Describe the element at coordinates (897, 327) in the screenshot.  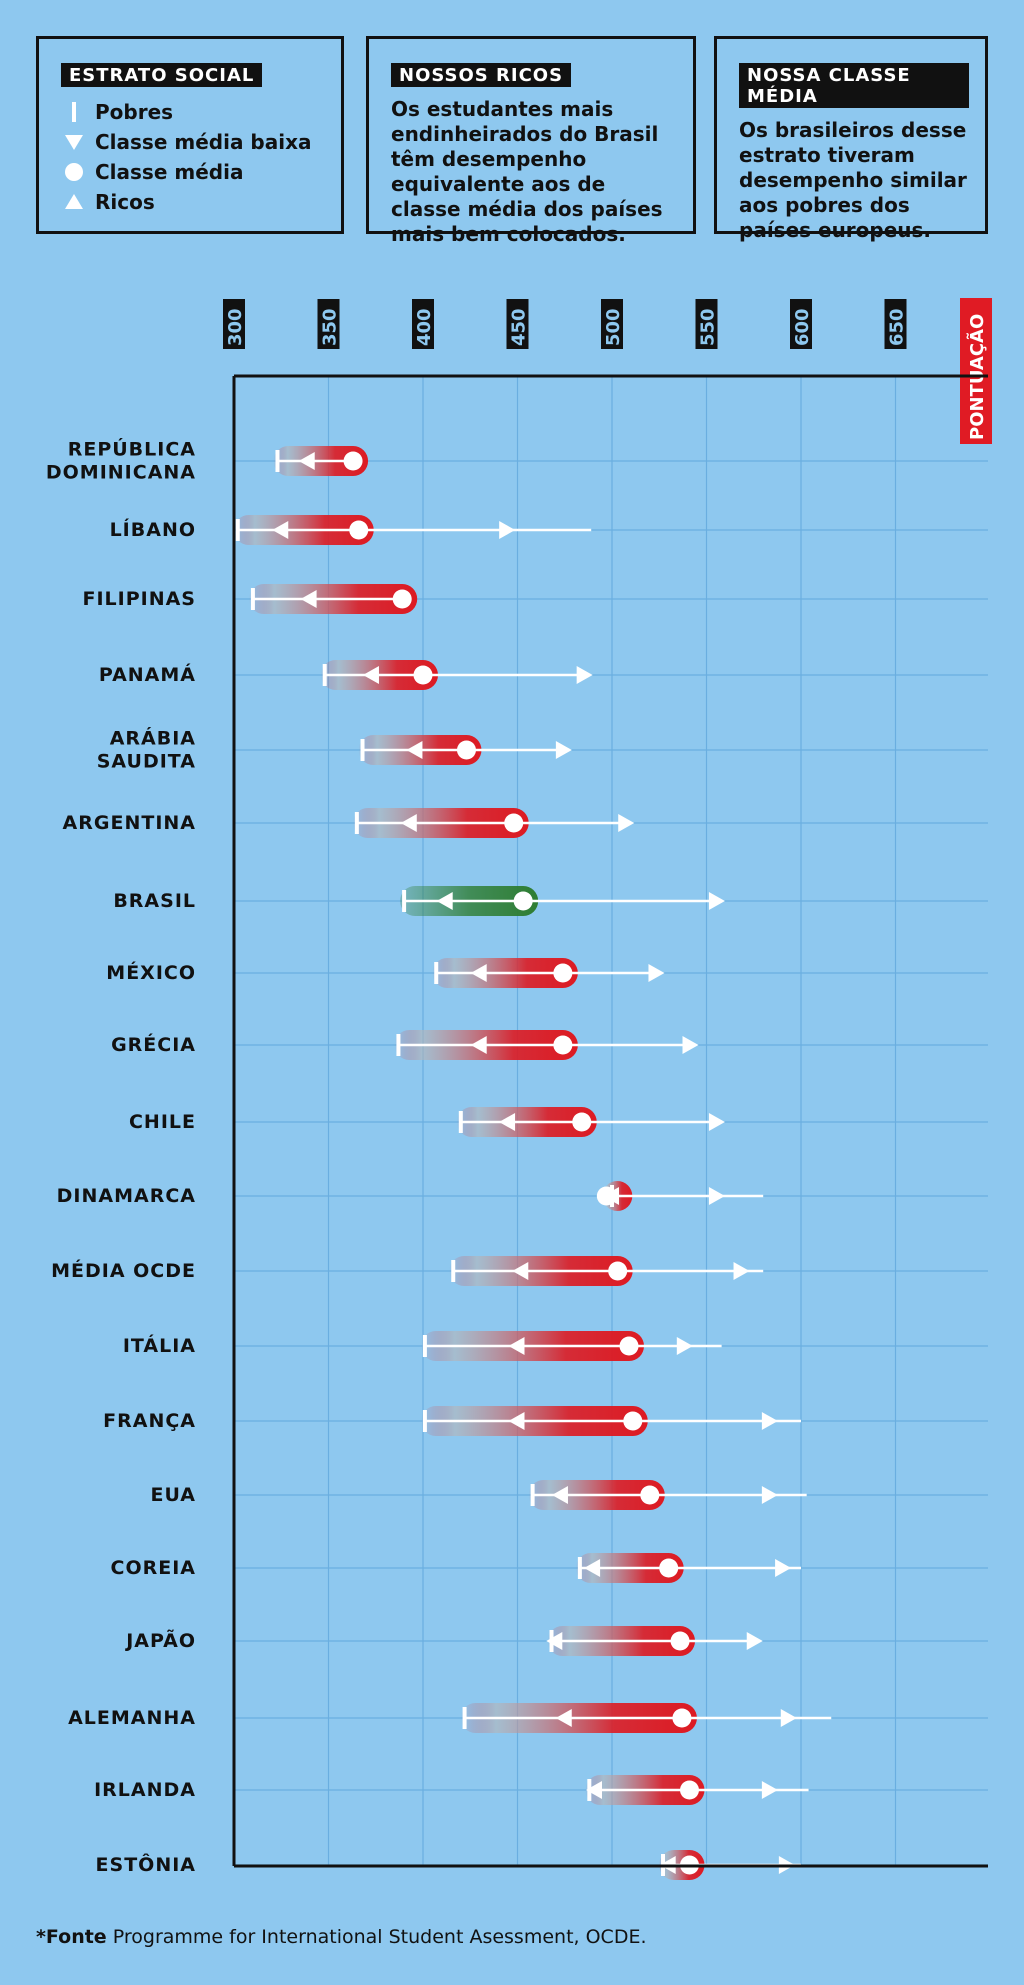
I see `tick-label: 650` at that location.